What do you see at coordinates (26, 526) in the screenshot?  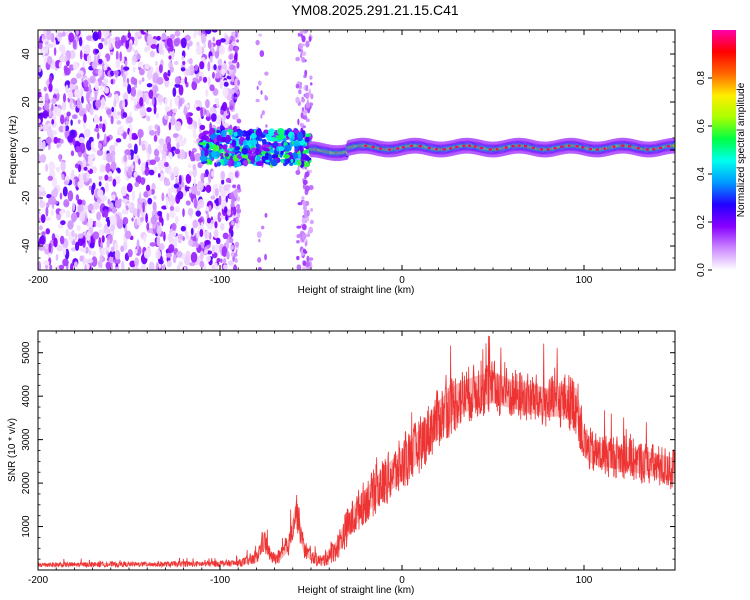 I see `snr-y-tick-label: 1000` at bounding box center [26, 526].